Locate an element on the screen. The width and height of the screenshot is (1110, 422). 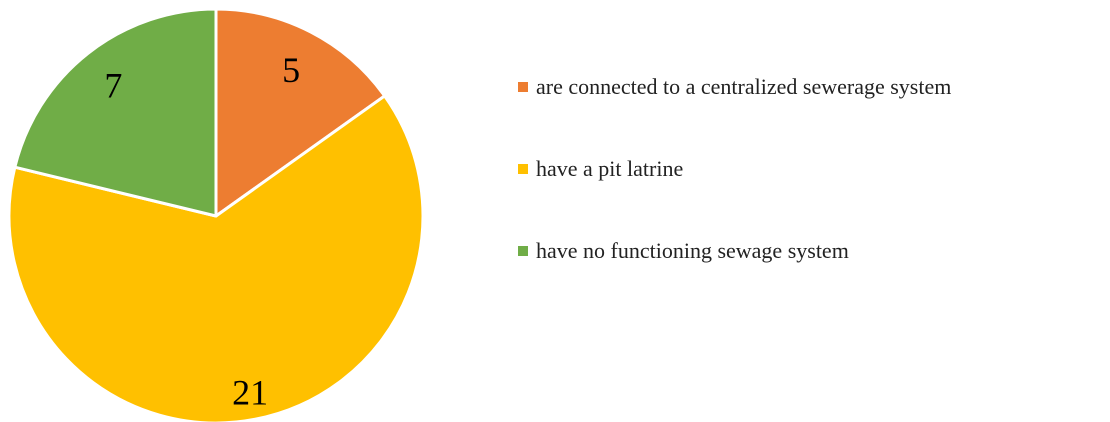
legend-item-pit-latrine: have a pit latrine is located at coordinates (734, 169).